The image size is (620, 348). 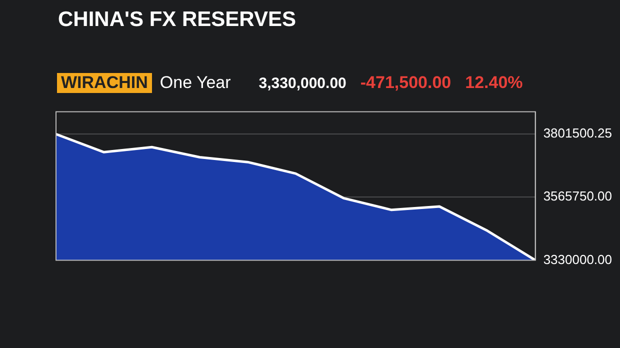 What do you see at coordinates (302, 83) in the screenshot?
I see `text: 3,330,000.00` at bounding box center [302, 83].